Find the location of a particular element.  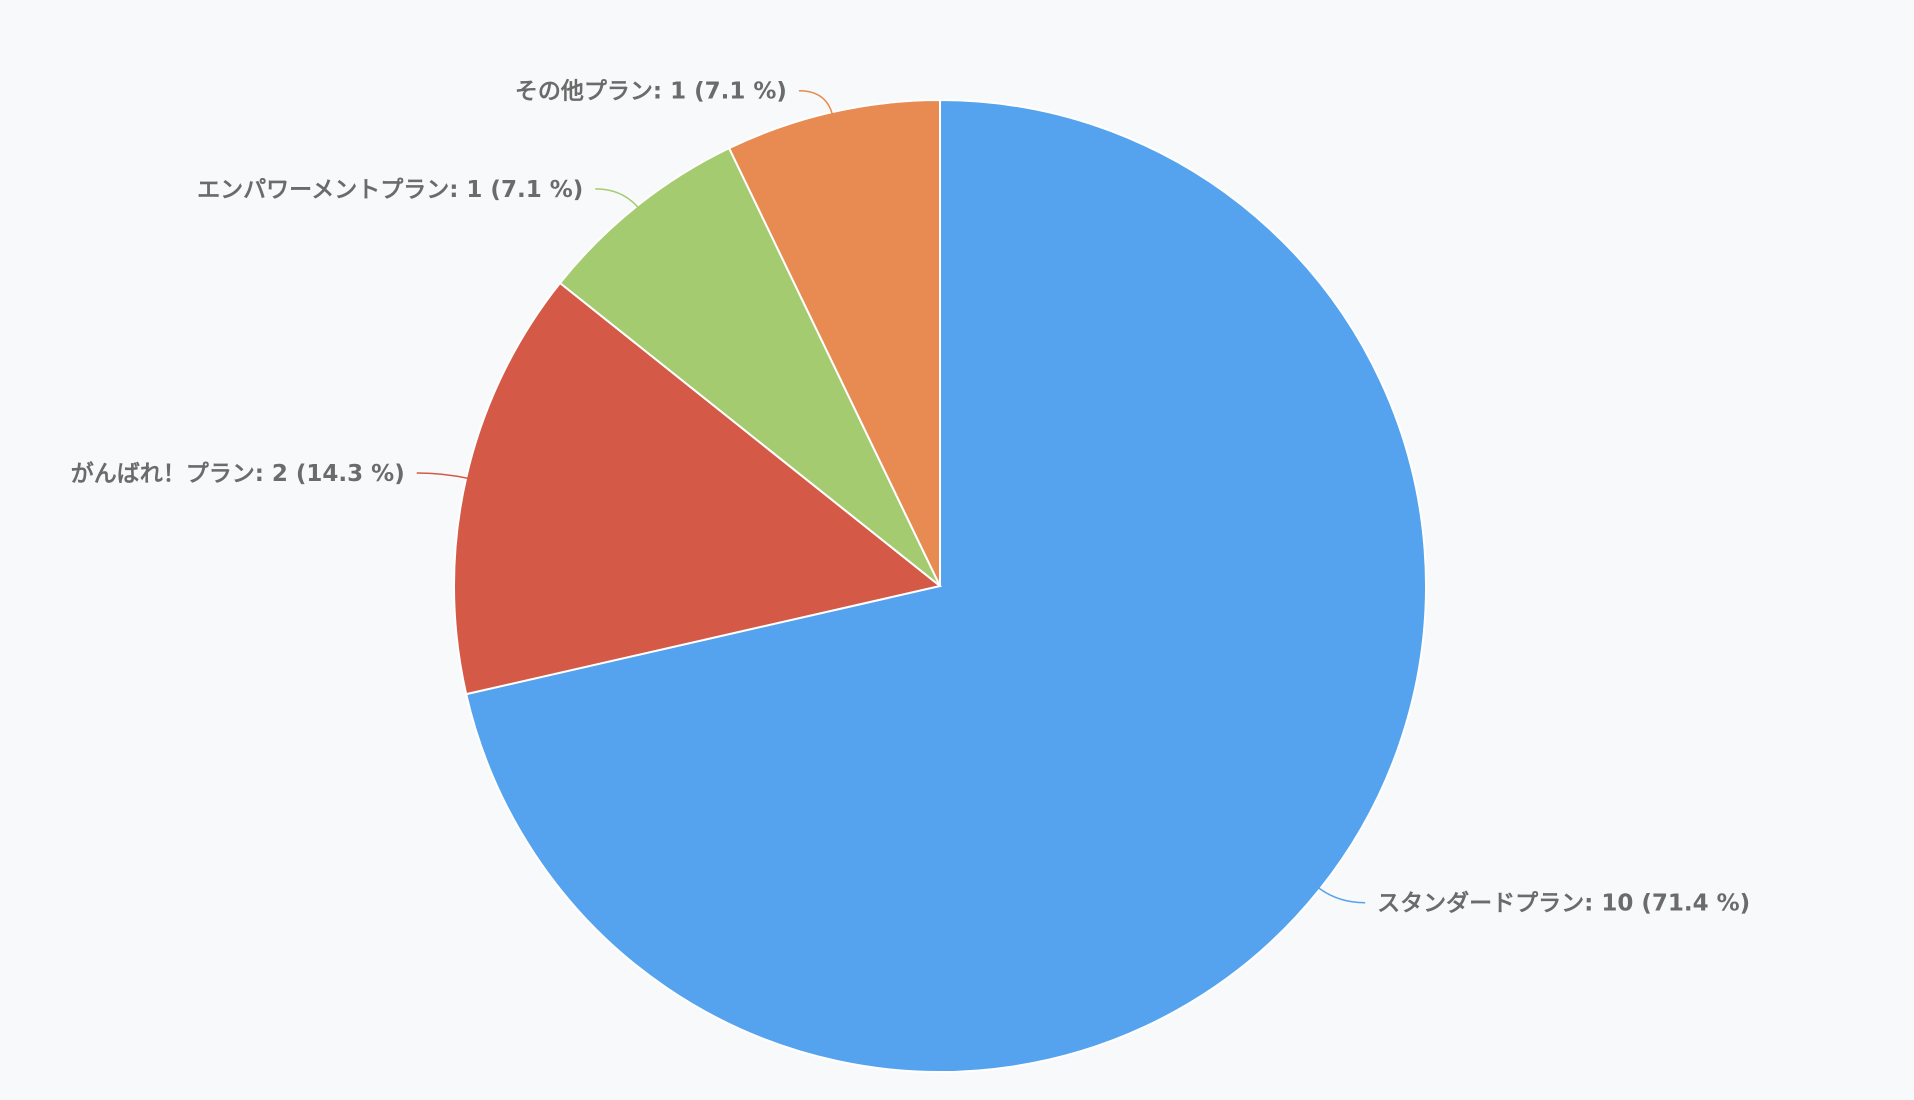

slice-label: がんばれ！プラン: 2 (14.3 %) is located at coordinates (238, 473).